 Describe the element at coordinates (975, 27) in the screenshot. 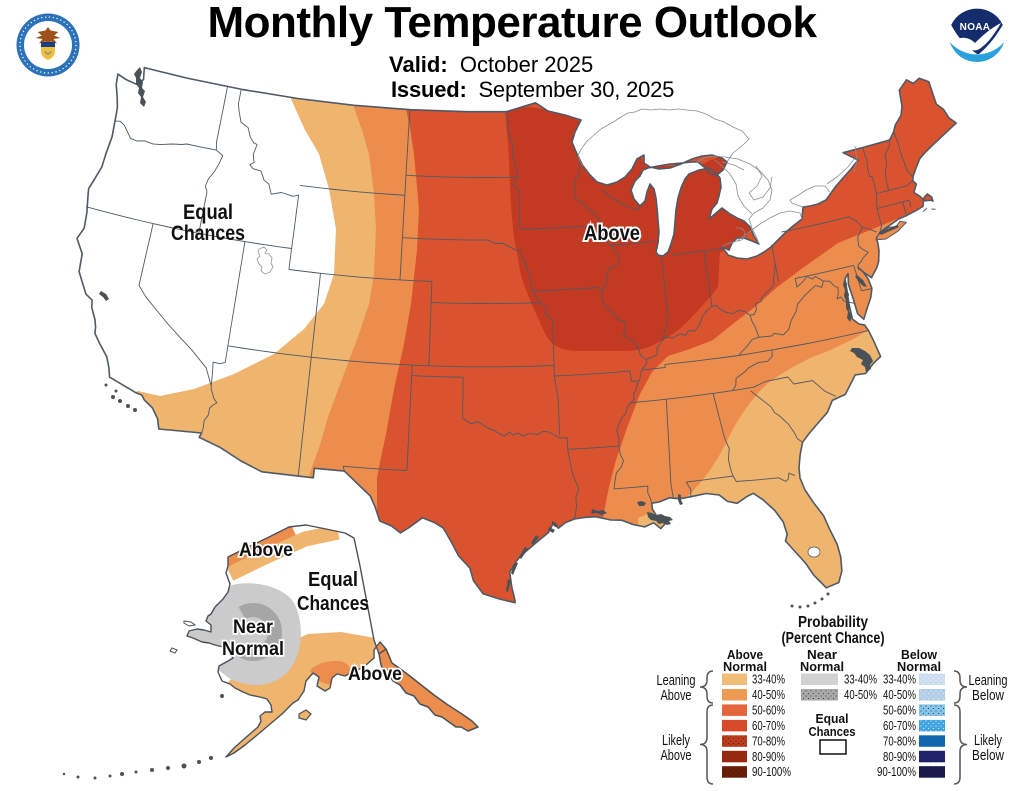

I see `svg-text: NOAA` at that location.